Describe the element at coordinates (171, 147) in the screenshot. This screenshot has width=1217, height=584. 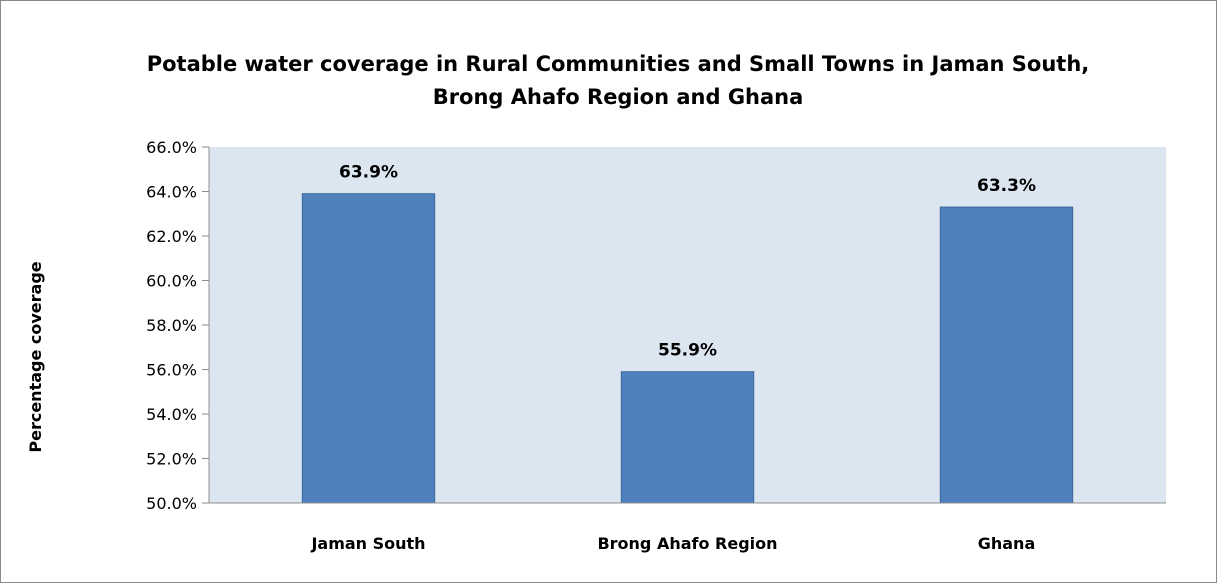
I see `y-tick-label: 66.0%` at that location.